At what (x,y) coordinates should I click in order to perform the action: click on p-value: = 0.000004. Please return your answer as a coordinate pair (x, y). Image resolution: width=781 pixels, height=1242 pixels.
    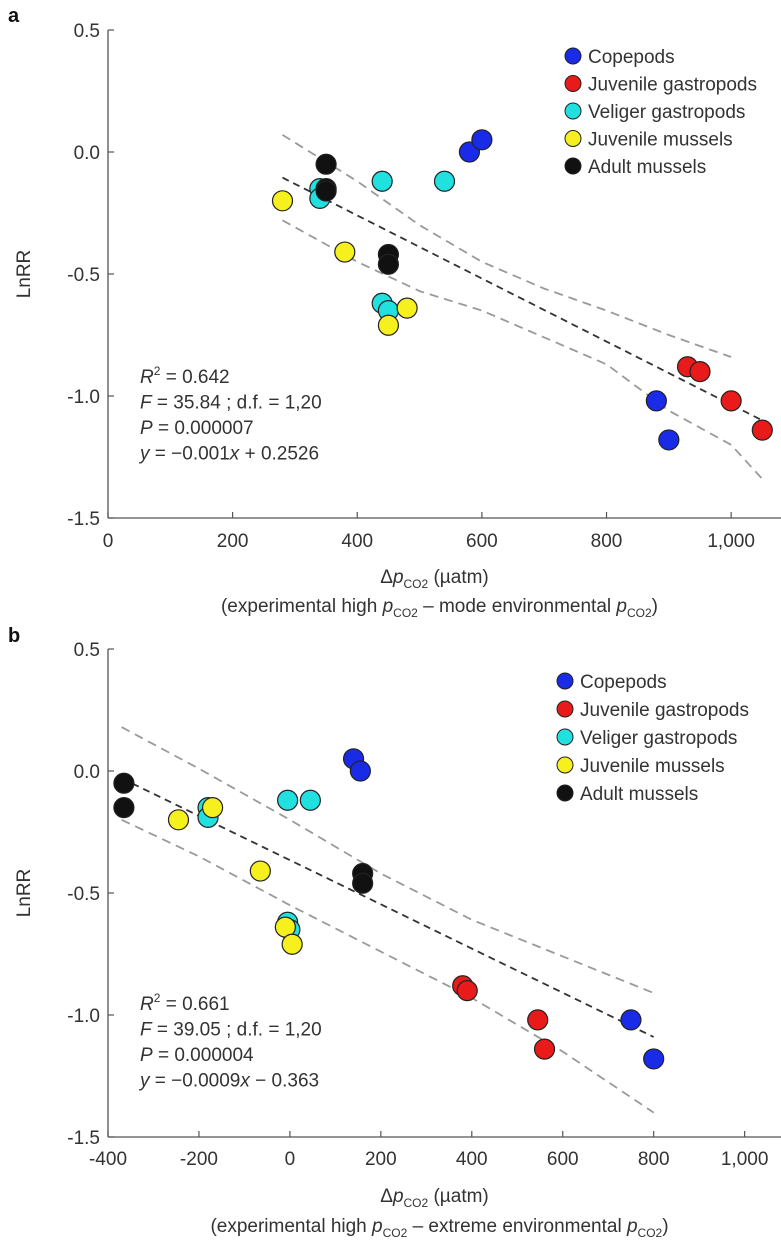
    Looking at the image, I should click on (203, 1055).